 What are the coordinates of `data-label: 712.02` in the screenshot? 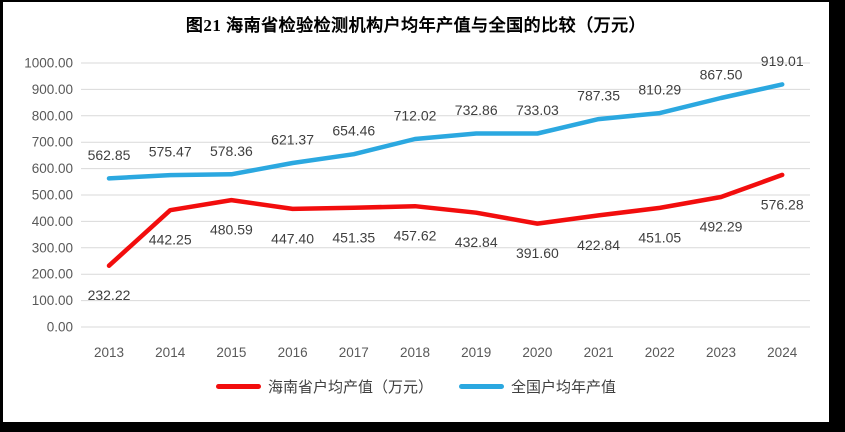 It's located at (415, 116).